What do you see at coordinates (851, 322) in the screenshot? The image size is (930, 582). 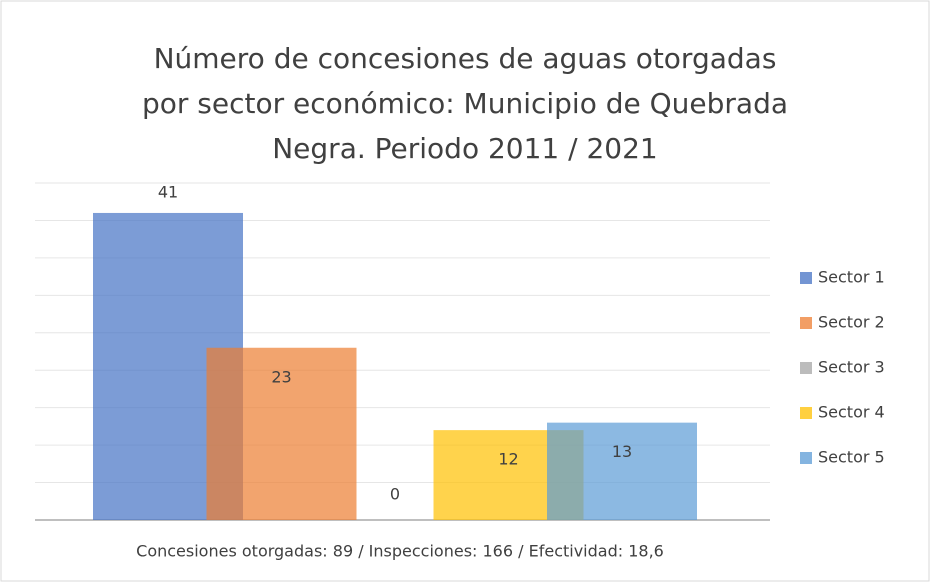 I see `legend-label: Sector 2` at bounding box center [851, 322].